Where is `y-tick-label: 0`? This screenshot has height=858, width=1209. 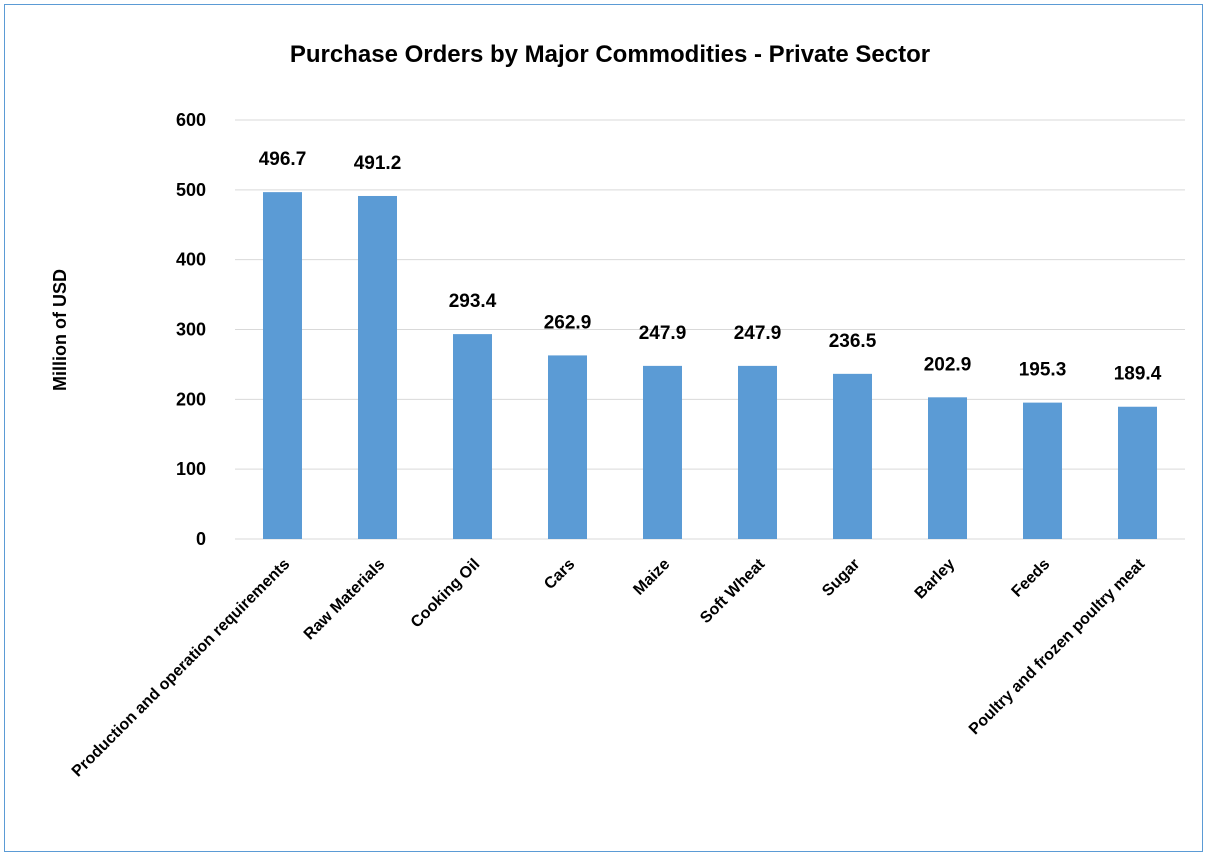
y-tick-label: 0 is located at coordinates (201, 539).